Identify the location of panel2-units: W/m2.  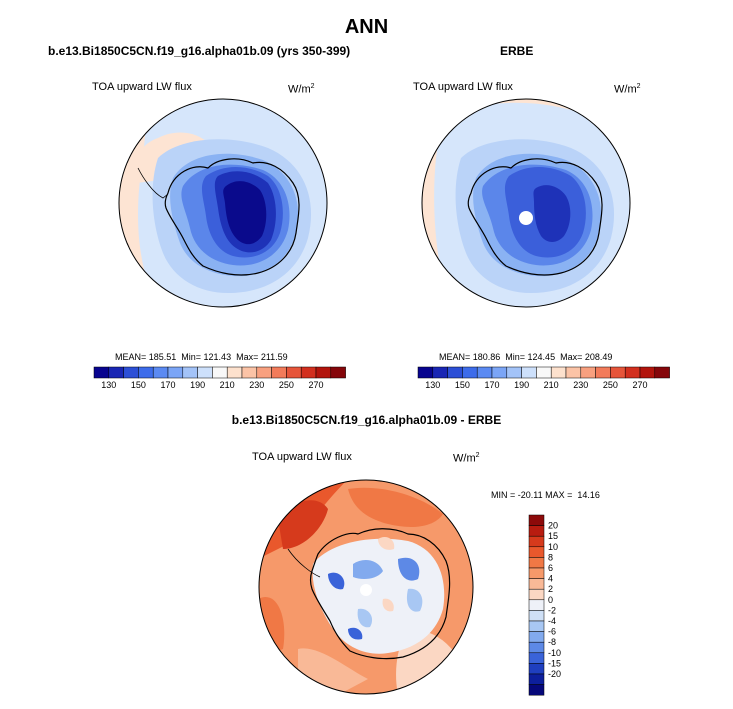
(627, 89).